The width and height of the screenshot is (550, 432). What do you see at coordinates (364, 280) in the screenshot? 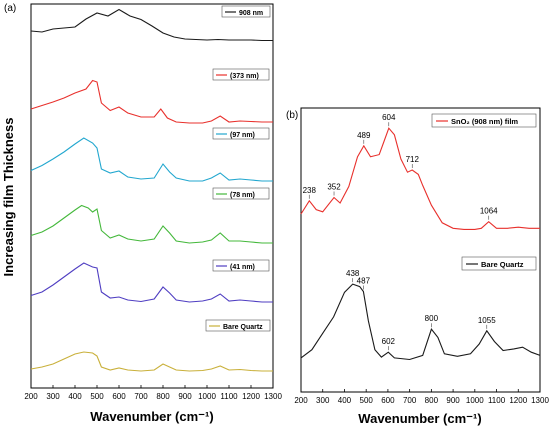
I see `peak-label-7: 487` at bounding box center [364, 280].